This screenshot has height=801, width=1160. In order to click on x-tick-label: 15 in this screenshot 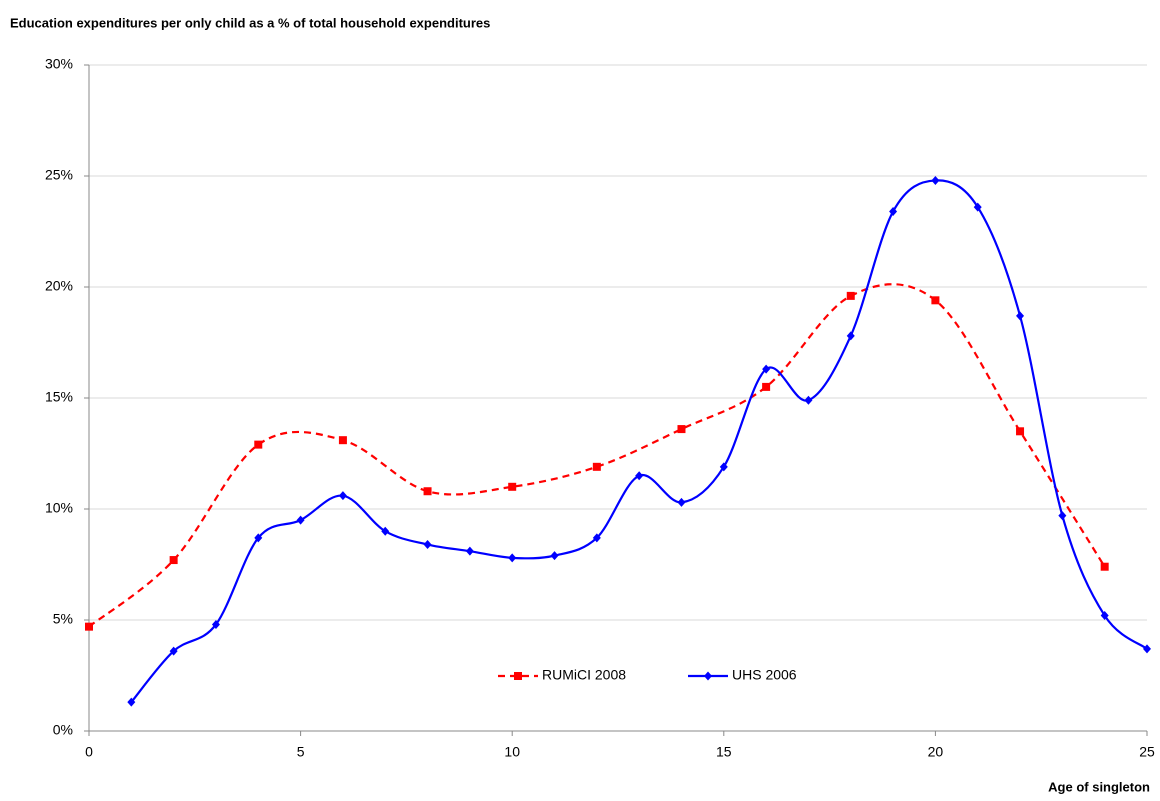, I will do `click(724, 752)`.